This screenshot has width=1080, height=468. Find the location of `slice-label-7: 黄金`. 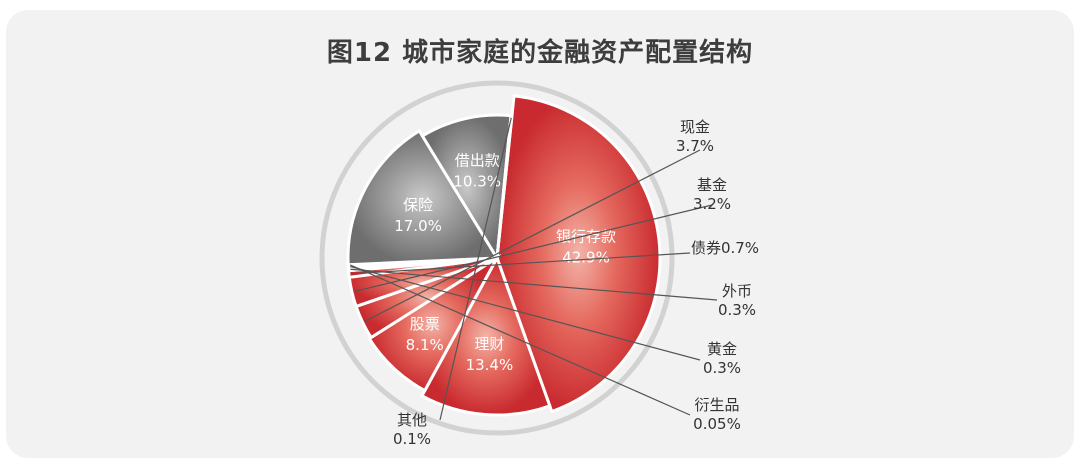

slice-label-7: 黄金 is located at coordinates (722, 349).